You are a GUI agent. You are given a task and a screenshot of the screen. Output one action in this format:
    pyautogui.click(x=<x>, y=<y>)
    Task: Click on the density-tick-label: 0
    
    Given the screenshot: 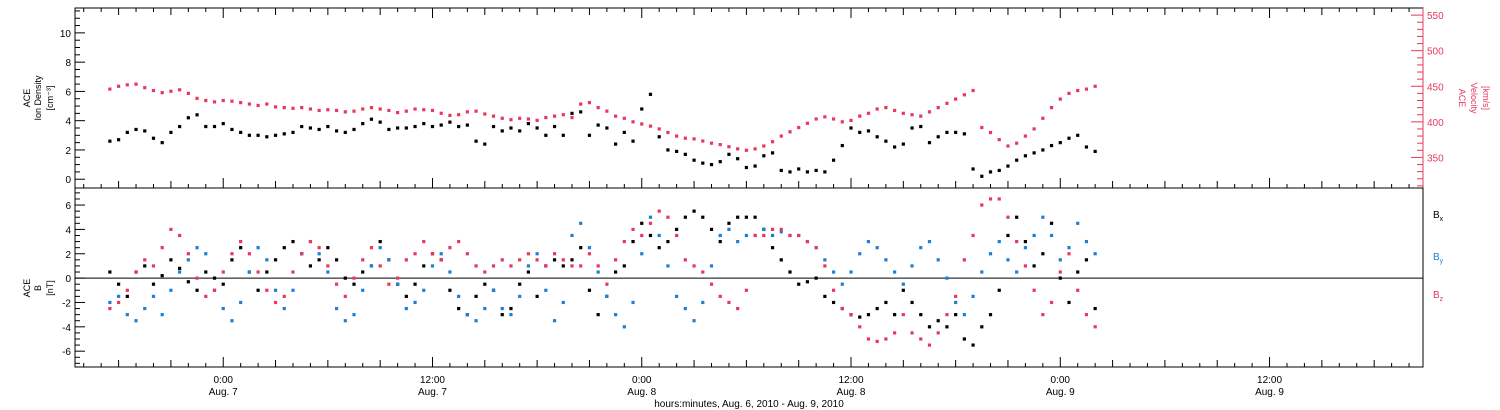 What is the action you would take?
    pyautogui.click(x=68, y=180)
    